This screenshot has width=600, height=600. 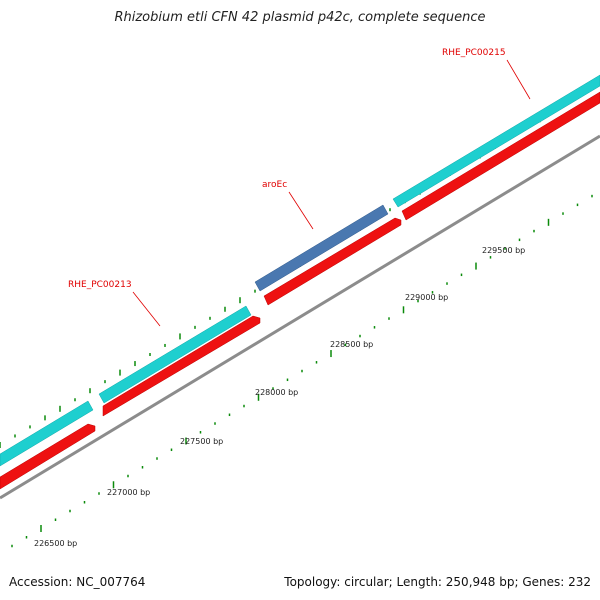 What do you see at coordinates (100, 285) in the screenshot?
I see `gene-label-rhe-pc00213: RHE_PC00213` at bounding box center [100, 285].